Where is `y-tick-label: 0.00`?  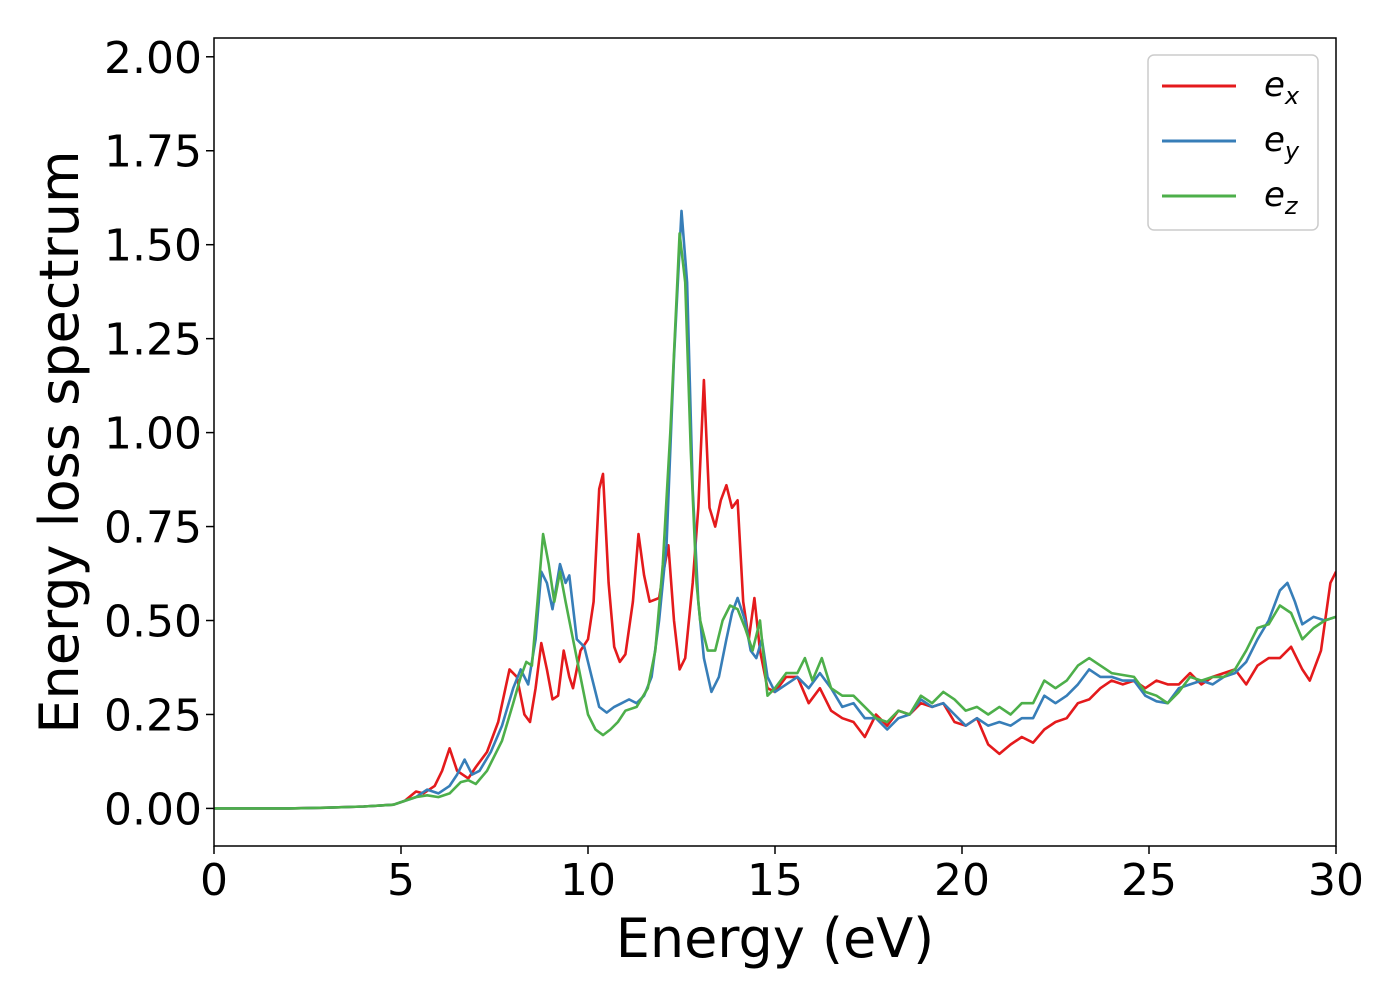
y-tick-label: 0.00 is located at coordinates (153, 809).